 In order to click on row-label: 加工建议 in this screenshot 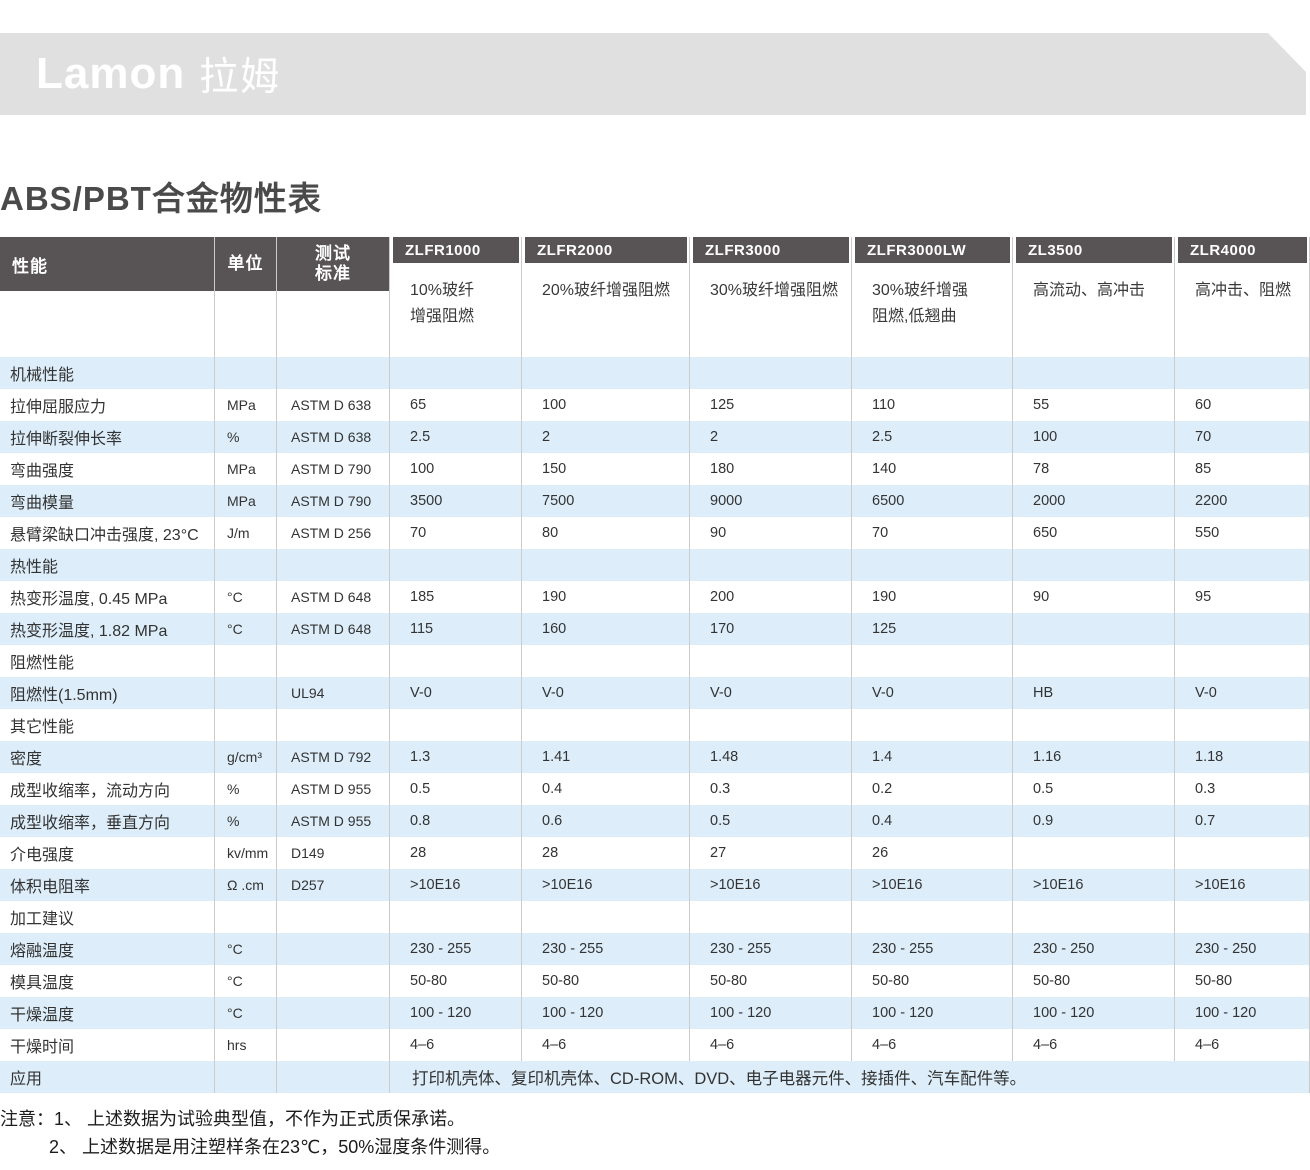, I will do `click(107, 917)`.